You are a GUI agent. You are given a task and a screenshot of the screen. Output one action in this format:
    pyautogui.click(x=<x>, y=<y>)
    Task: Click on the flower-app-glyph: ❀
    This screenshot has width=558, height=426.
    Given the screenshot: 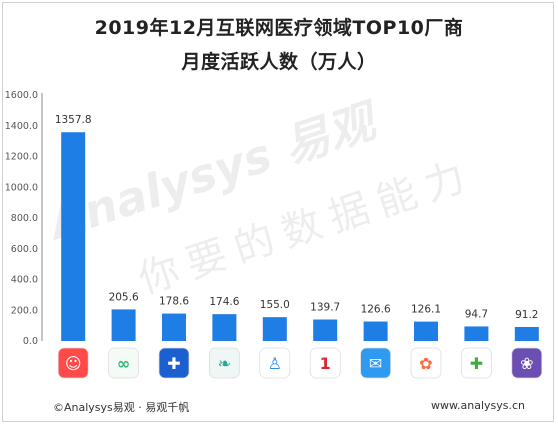 What is the action you would take?
    pyautogui.click(x=526, y=363)
    